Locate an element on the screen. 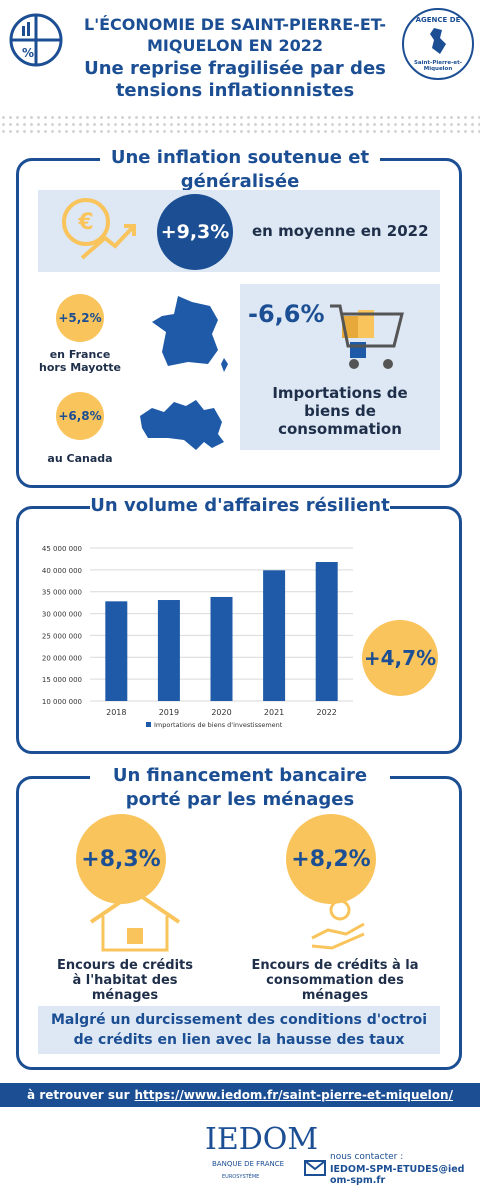 This screenshot has height=1200, width=480. x-tick-label: 2019 is located at coordinates (169, 712).